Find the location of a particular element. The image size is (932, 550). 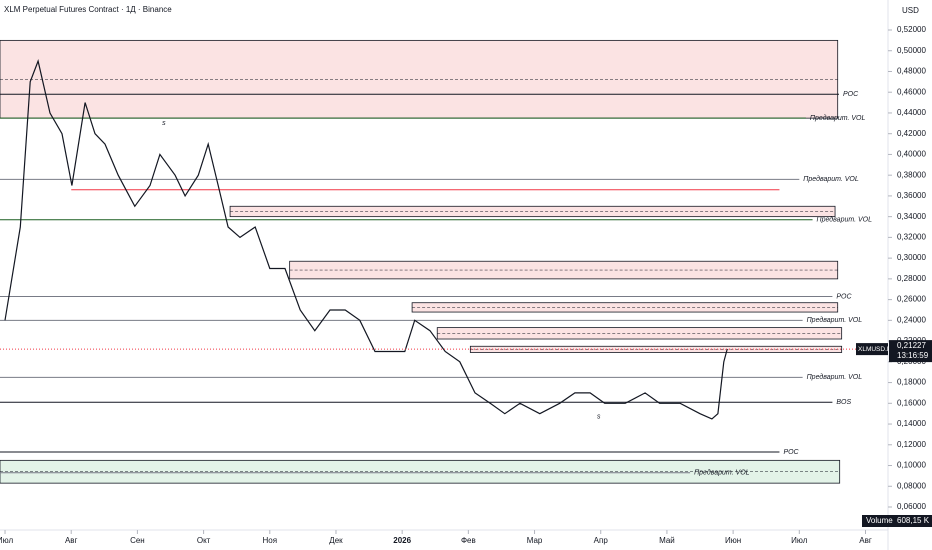

x-tick-label: Апр is located at coordinates (601, 540).